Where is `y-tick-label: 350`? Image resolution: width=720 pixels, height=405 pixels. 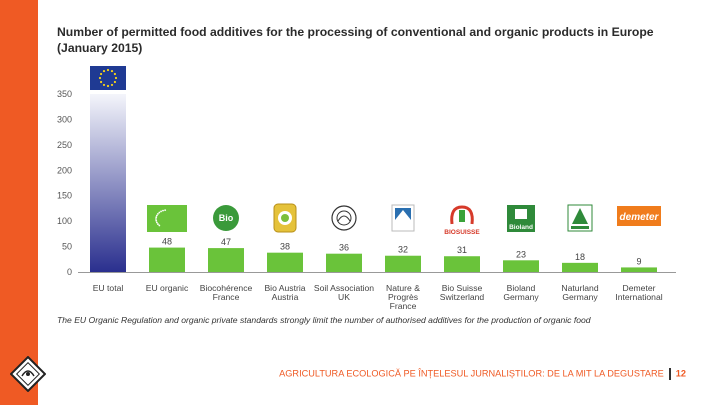 y-tick-label: 350 is located at coordinates (64, 94).